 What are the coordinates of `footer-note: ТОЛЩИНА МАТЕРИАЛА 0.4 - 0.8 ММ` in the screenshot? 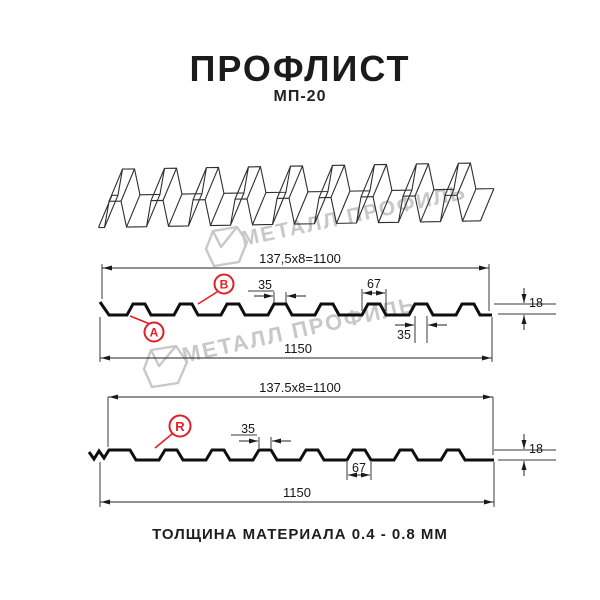 It's located at (300, 534).